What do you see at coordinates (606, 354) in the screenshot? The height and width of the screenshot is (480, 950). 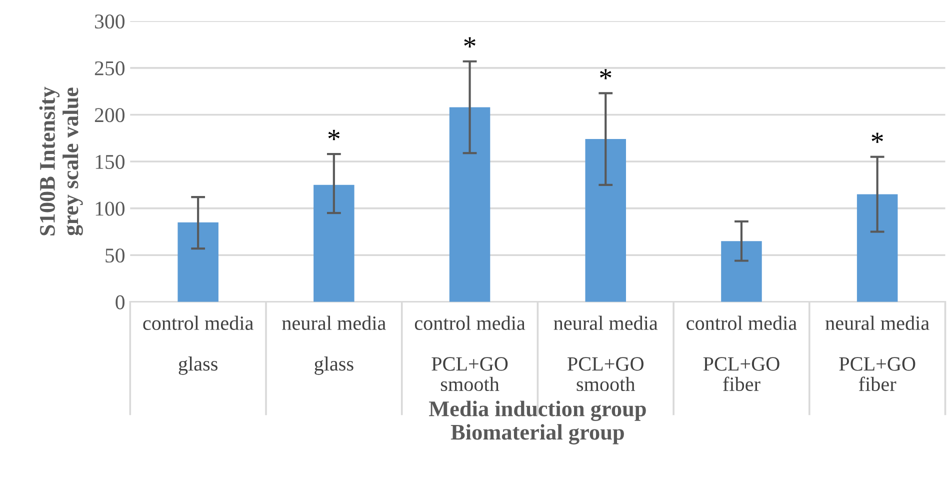 I see `category-label: neural media PCL+GO smooth` at bounding box center [606, 354].